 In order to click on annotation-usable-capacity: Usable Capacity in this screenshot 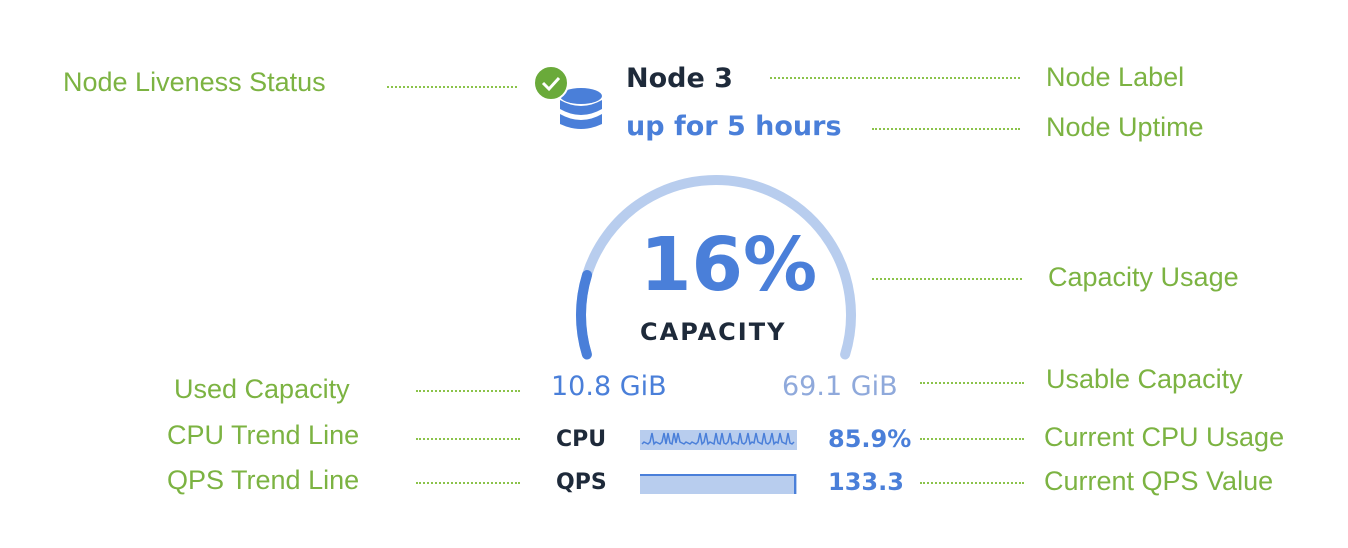, I will do `click(1144, 379)`.